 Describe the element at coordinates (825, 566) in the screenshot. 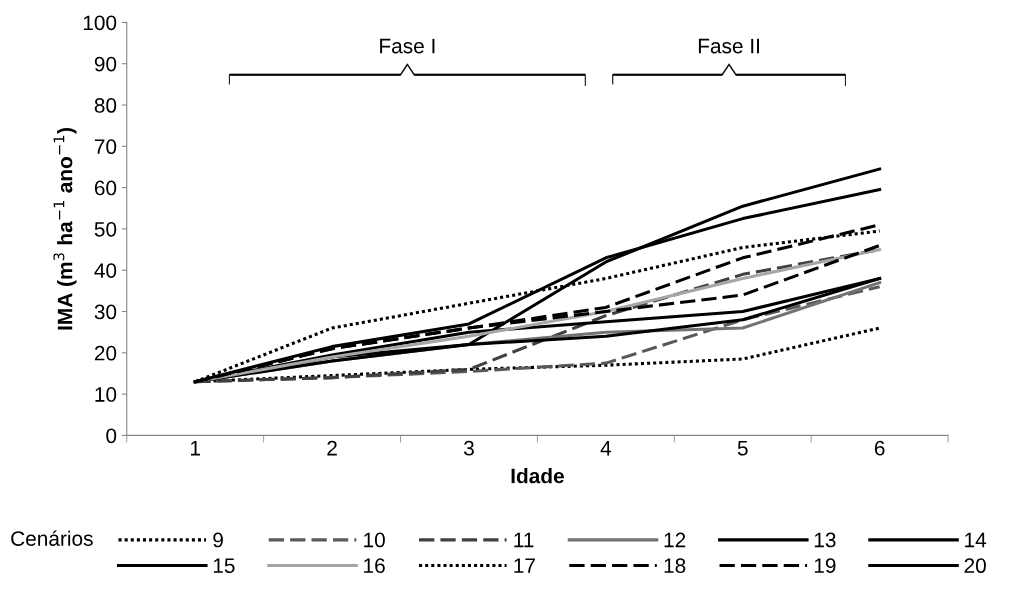

I see `legend-label: 19` at that location.